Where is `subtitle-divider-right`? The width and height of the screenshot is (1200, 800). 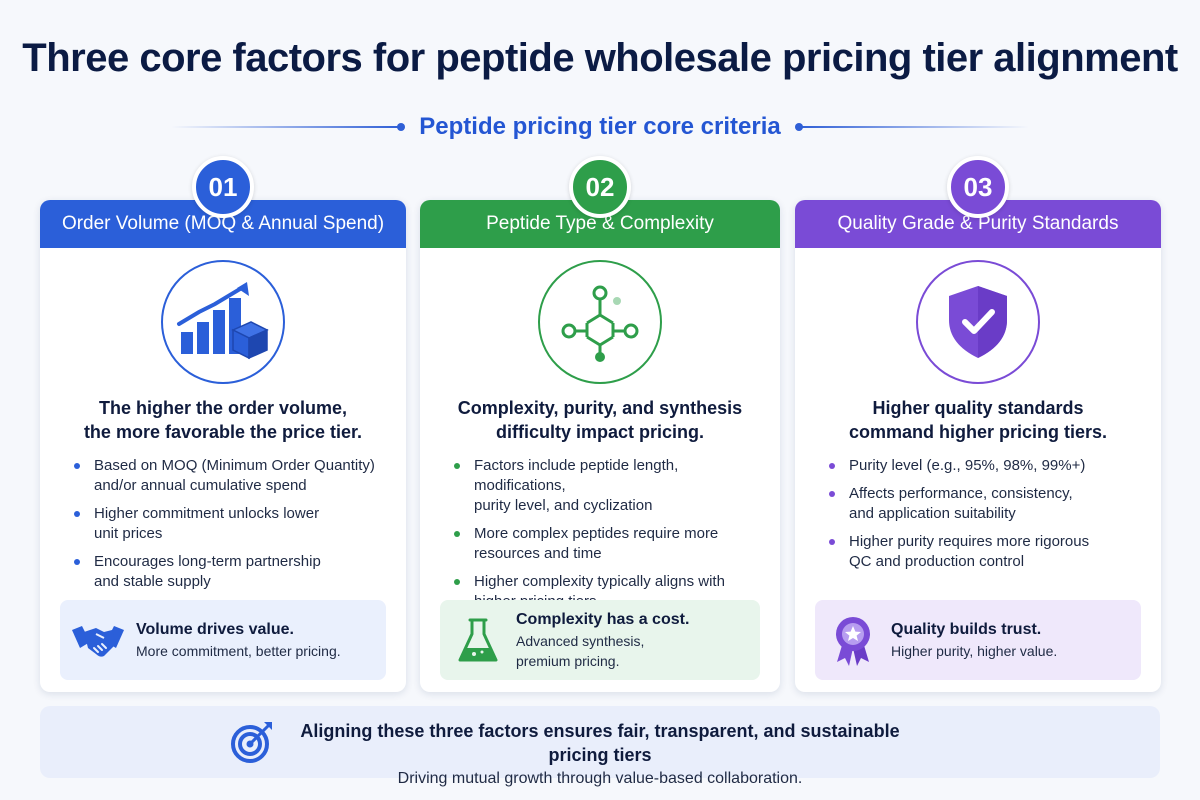 subtitle-divider-right is located at coordinates (911, 127).